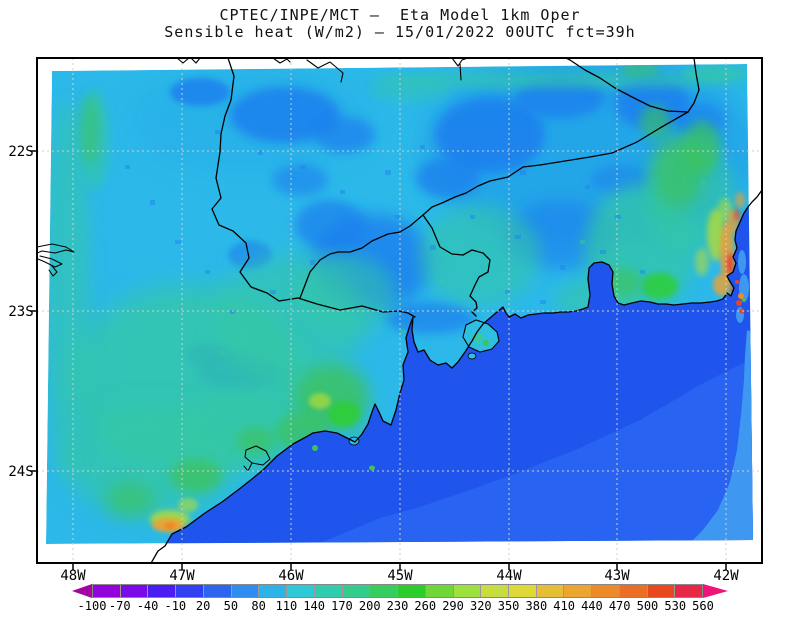  Describe the element at coordinates (400, 15) in the screenshot. I see `plot-title-line1: CPTEC/INPE/MCT – Eta Model 1km Oper` at that location.